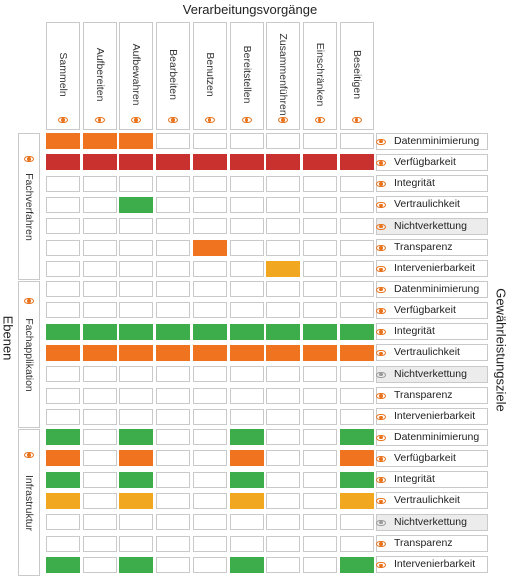  I want to click on column-header-bearbeiten: Bearbeiten, so click(173, 76).